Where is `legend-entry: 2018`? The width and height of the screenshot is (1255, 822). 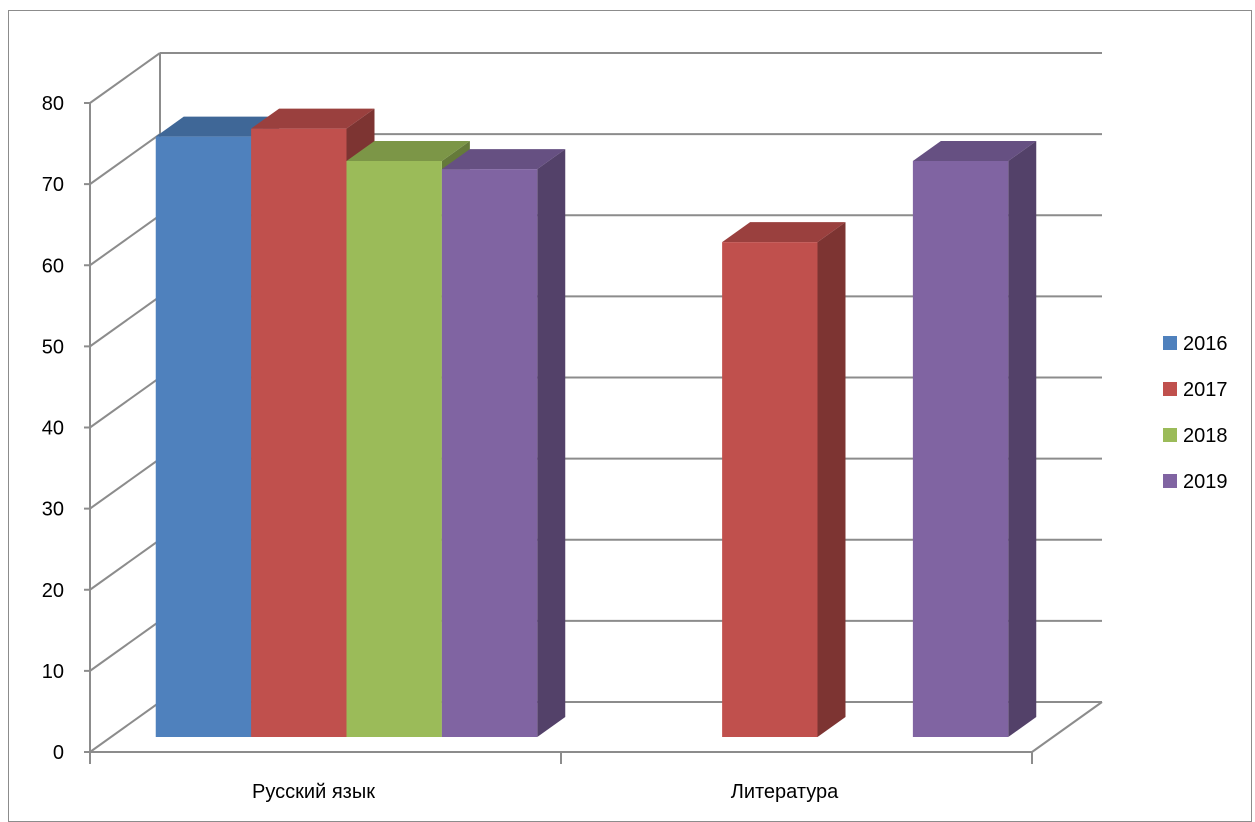
legend-entry: 2018 is located at coordinates (1205, 436).